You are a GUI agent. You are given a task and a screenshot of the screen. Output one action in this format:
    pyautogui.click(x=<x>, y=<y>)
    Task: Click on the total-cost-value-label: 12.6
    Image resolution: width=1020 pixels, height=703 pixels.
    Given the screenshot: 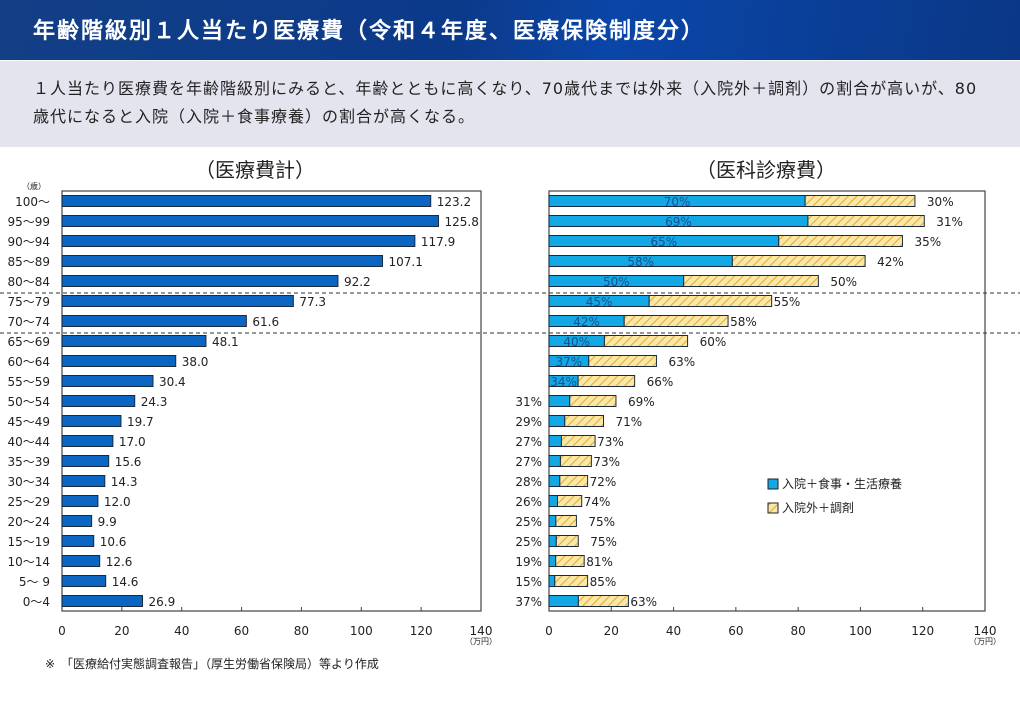 What is the action you would take?
    pyautogui.click(x=119, y=562)
    